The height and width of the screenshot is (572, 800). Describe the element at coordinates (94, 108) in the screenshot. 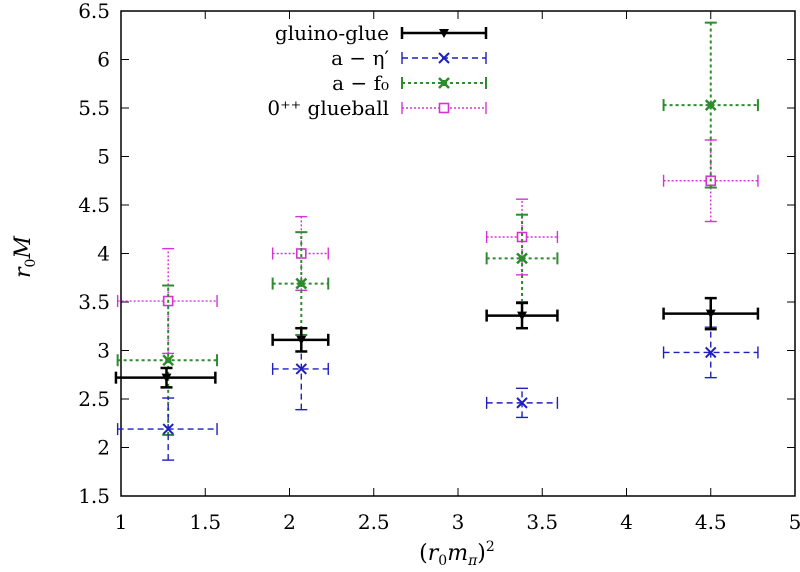

I see `y-tick-label: 5.5` at that location.